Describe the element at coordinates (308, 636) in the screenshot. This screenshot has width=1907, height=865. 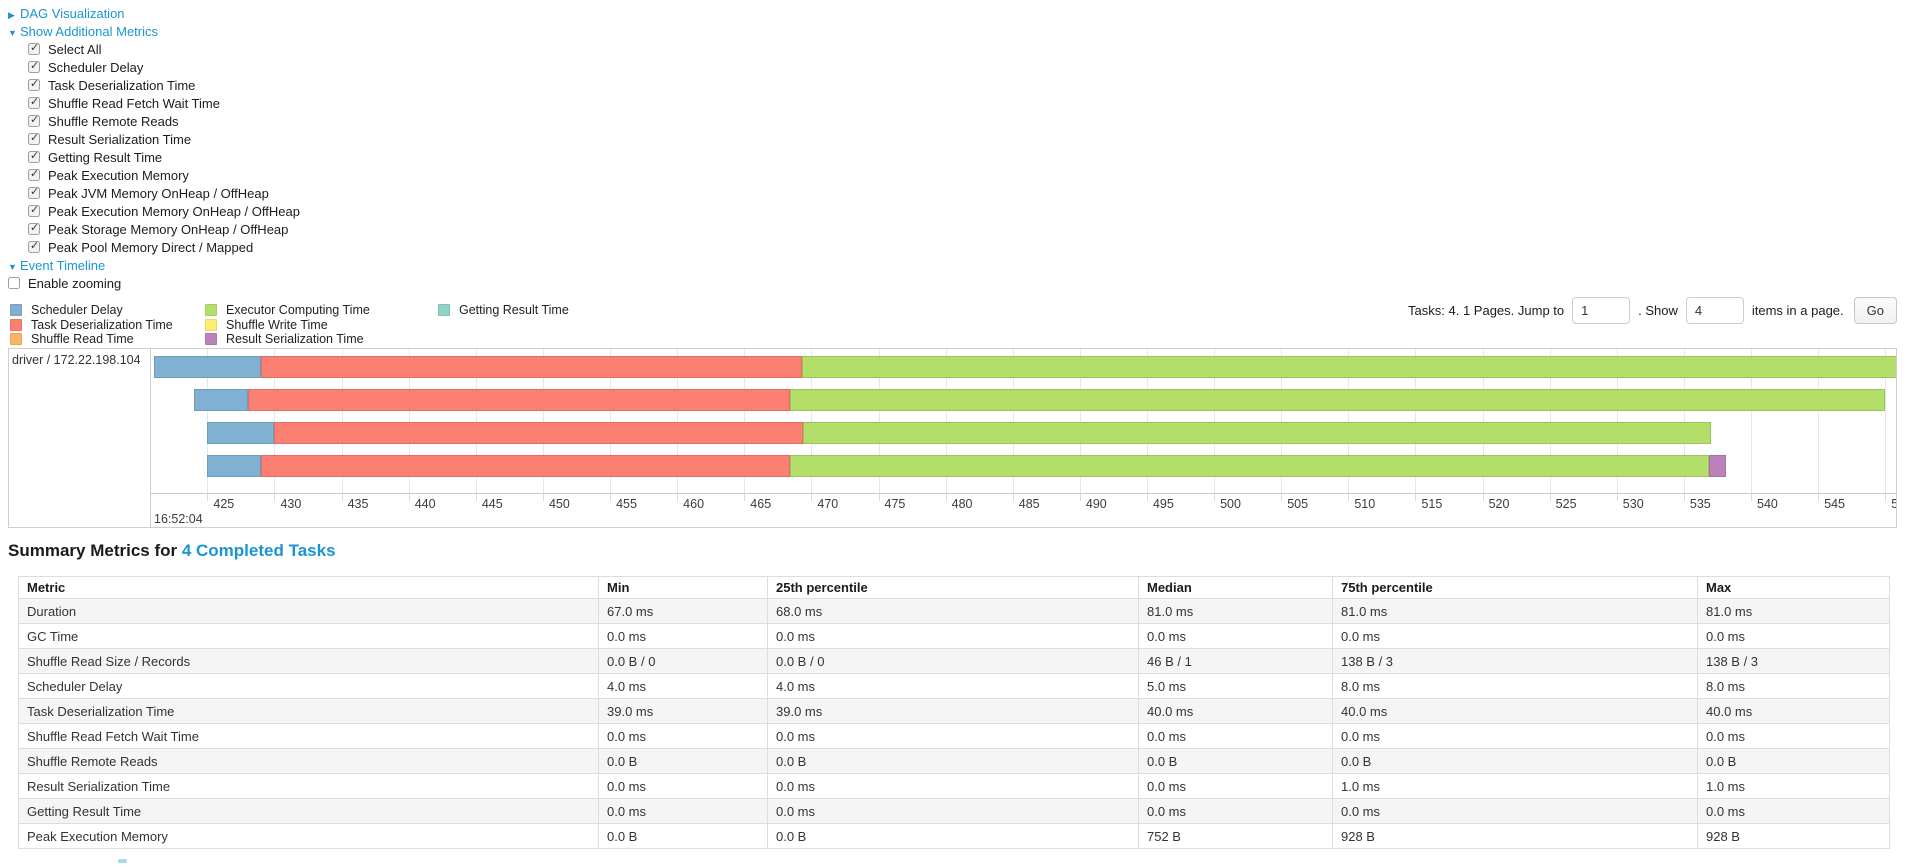
I see `metric-name-cell: GC Time` at that location.